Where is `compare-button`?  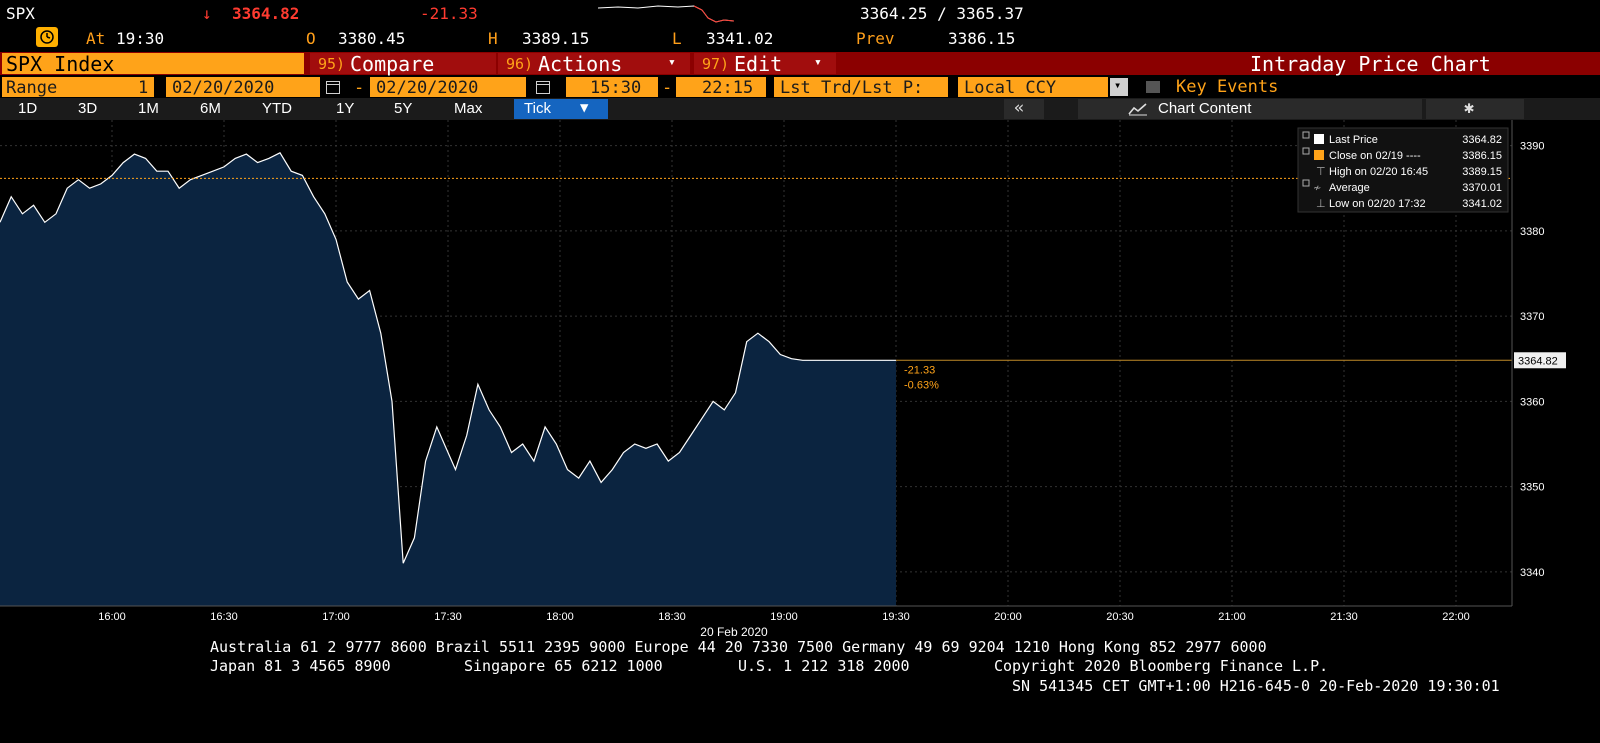
compare-button is located at coordinates (403, 63).